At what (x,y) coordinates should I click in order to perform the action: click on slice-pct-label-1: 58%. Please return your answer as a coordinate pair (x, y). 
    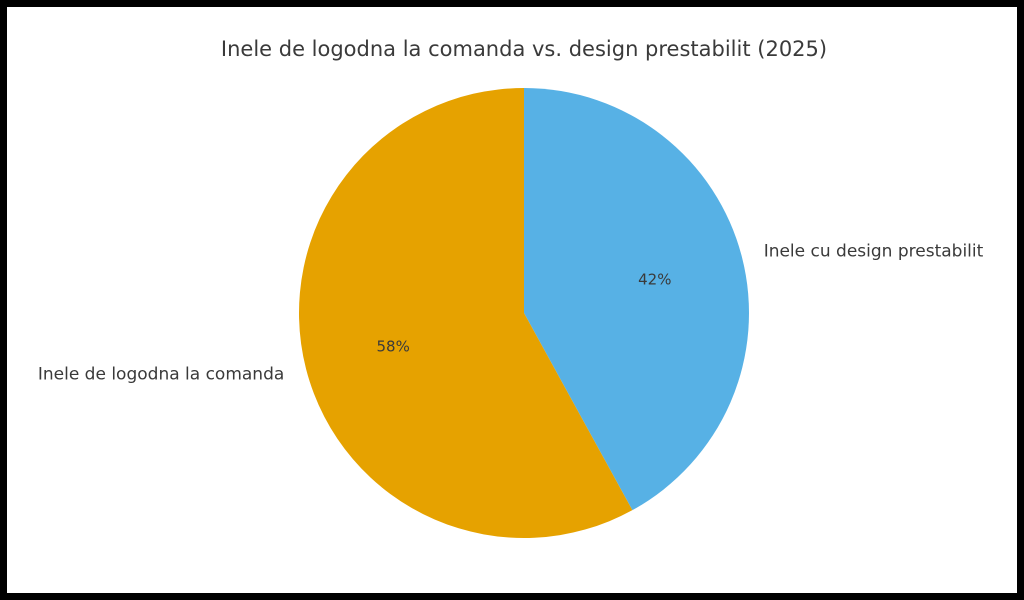
    Looking at the image, I should click on (393, 347).